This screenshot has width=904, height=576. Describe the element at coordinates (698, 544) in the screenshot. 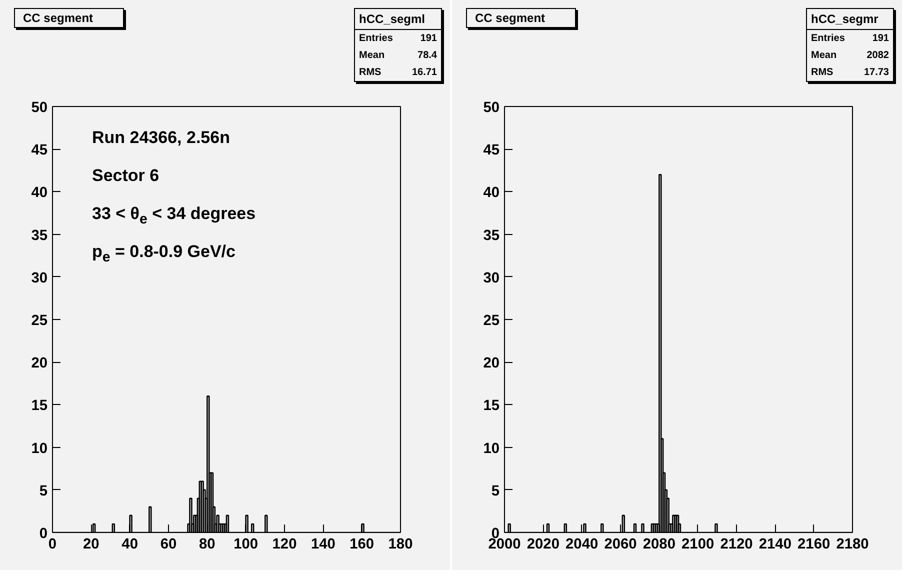

I see `x-tick-label: 2100` at that location.